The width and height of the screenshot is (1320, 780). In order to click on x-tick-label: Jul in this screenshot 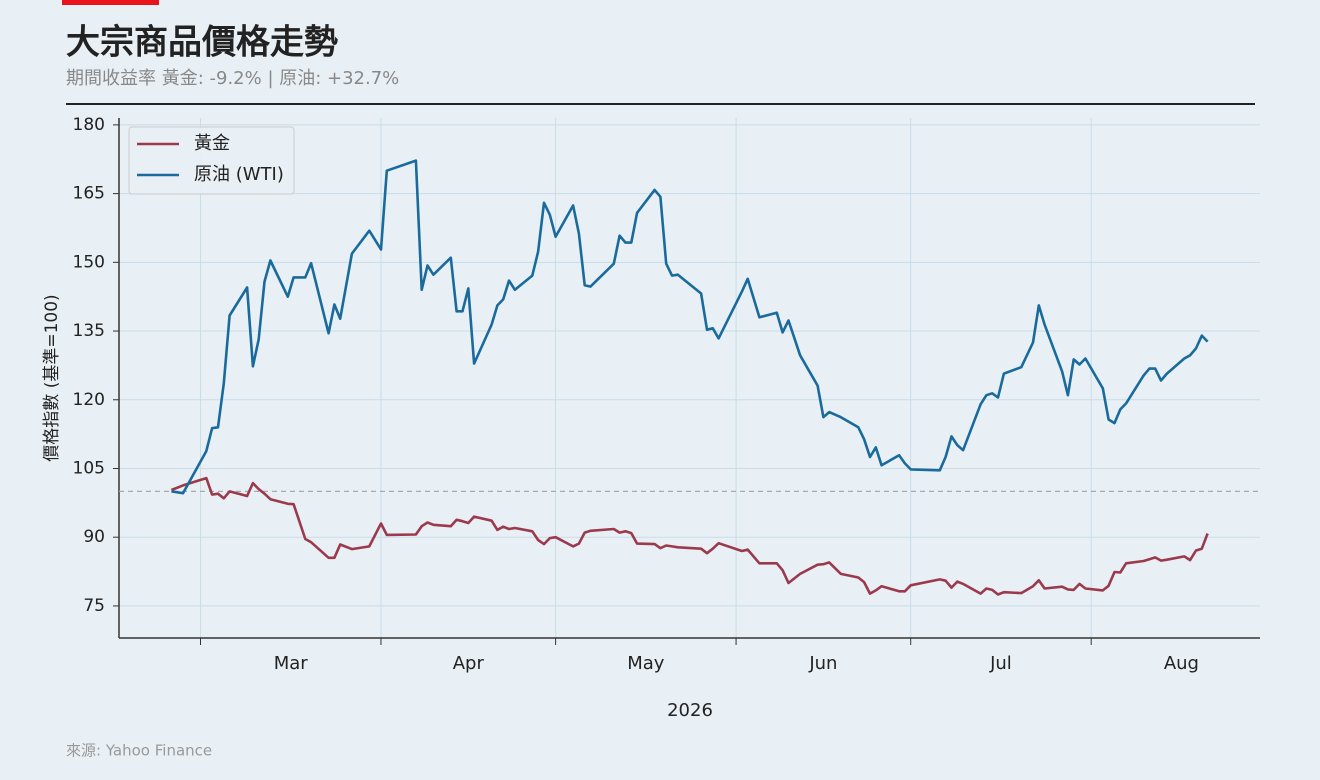, I will do `click(1000, 663)`.